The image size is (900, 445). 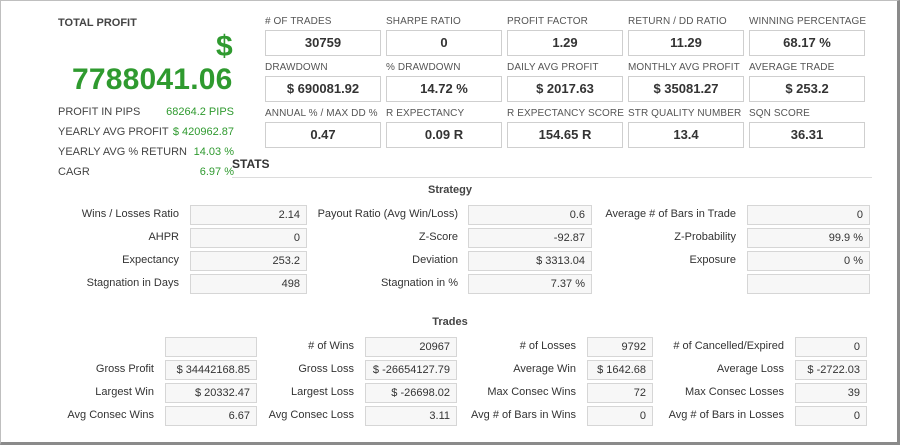 I want to click on metric-profit-factor: PROFIT FACTOR 1.29, so click(x=565, y=36).